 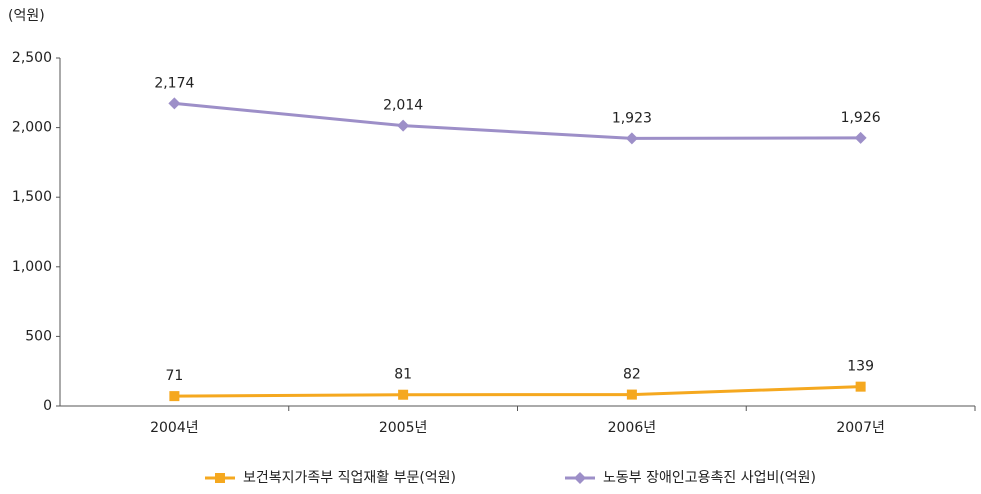 What do you see at coordinates (632, 118) in the screenshot?
I see `data-label: 1,923` at bounding box center [632, 118].